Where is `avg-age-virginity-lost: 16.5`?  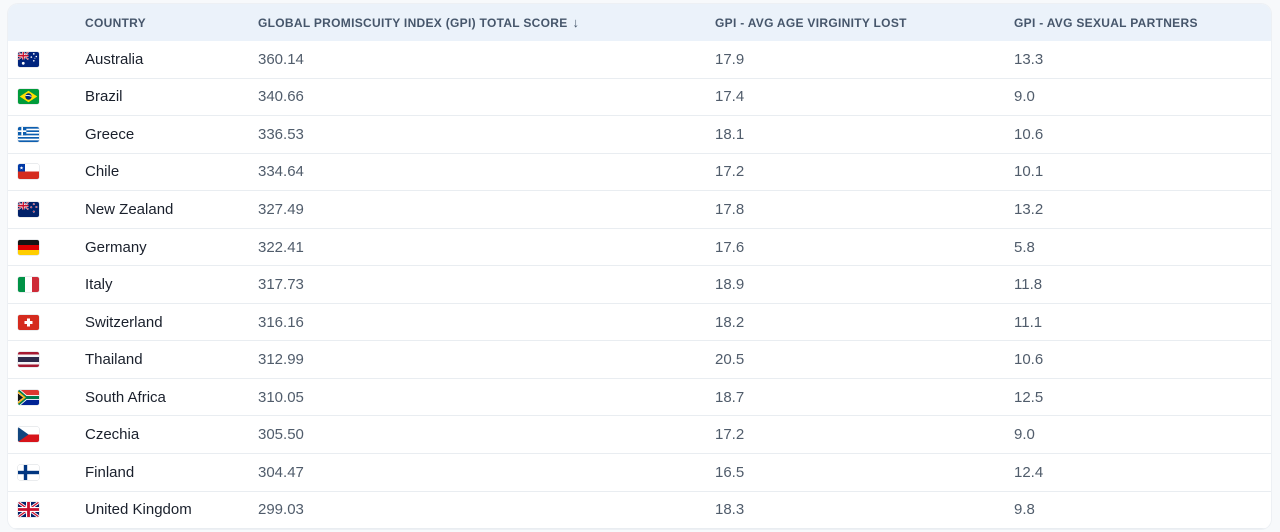
avg-age-virginity-lost: 16.5 is located at coordinates (730, 472).